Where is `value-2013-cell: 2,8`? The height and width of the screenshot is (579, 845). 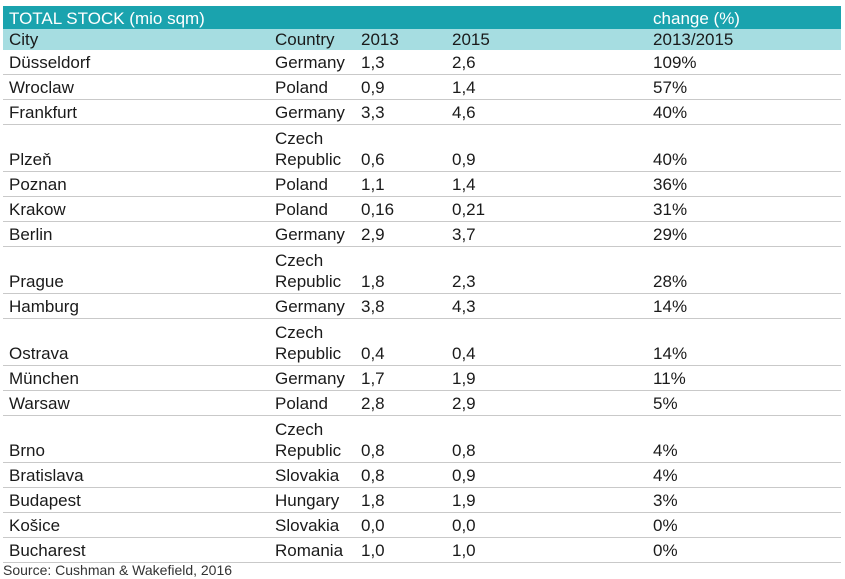 value-2013-cell: 2,8 is located at coordinates (400, 403).